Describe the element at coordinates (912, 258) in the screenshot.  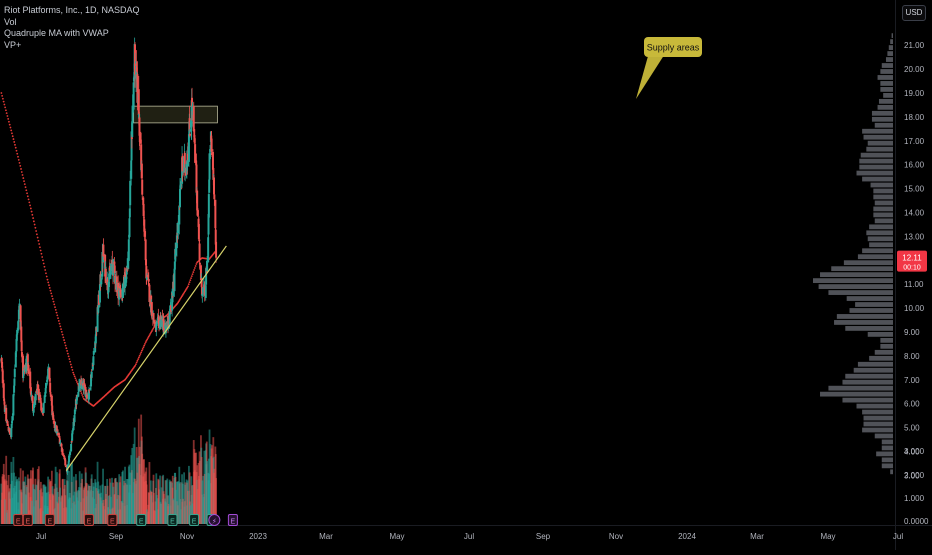
I see `current-price-label: 12.11` at that location.